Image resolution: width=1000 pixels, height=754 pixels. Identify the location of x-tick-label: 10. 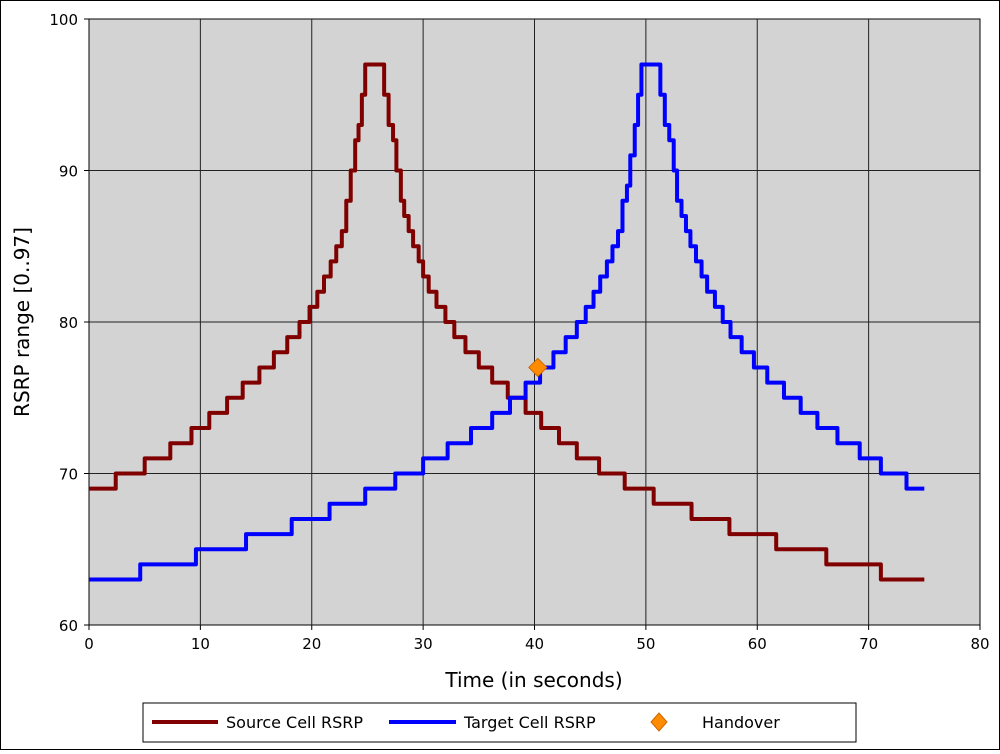
(200, 644).